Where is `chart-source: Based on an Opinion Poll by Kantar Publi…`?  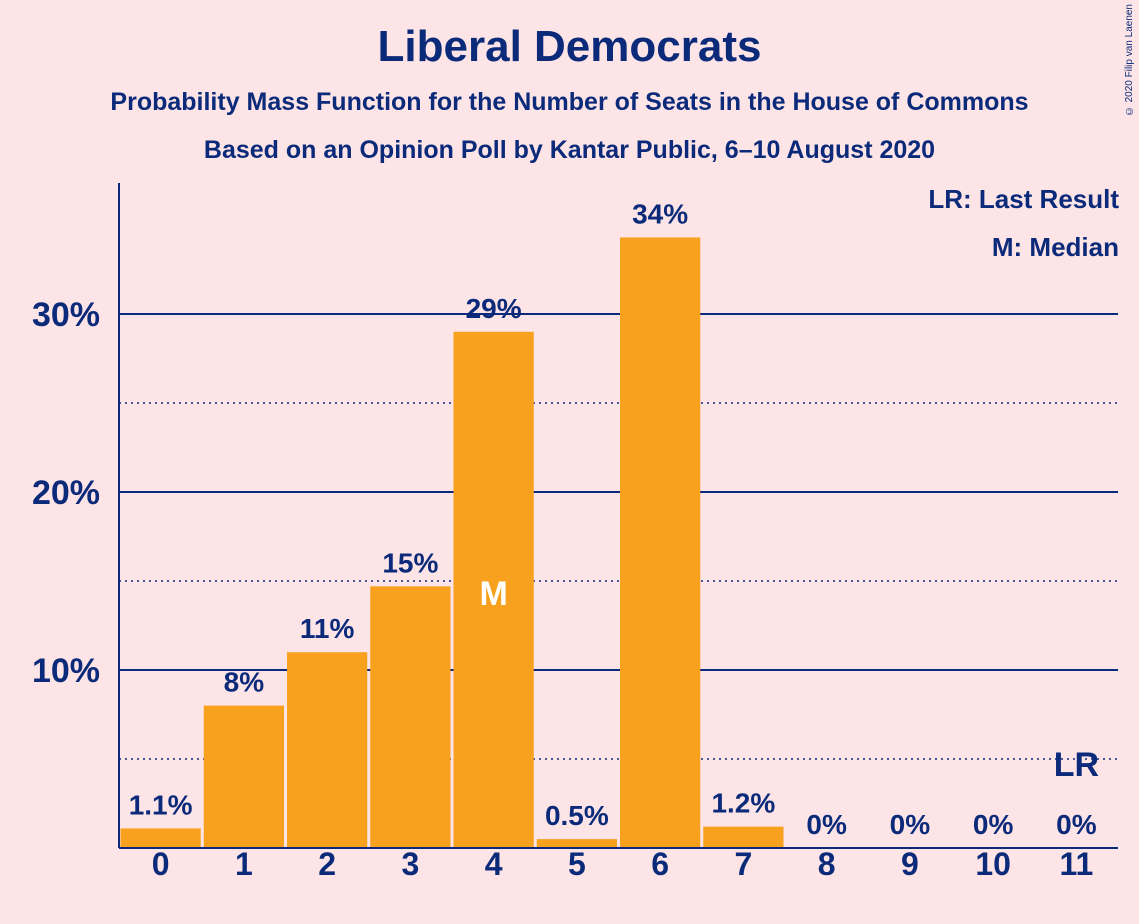
chart-source: Based on an Opinion Poll by Kantar Publi… is located at coordinates (569, 150).